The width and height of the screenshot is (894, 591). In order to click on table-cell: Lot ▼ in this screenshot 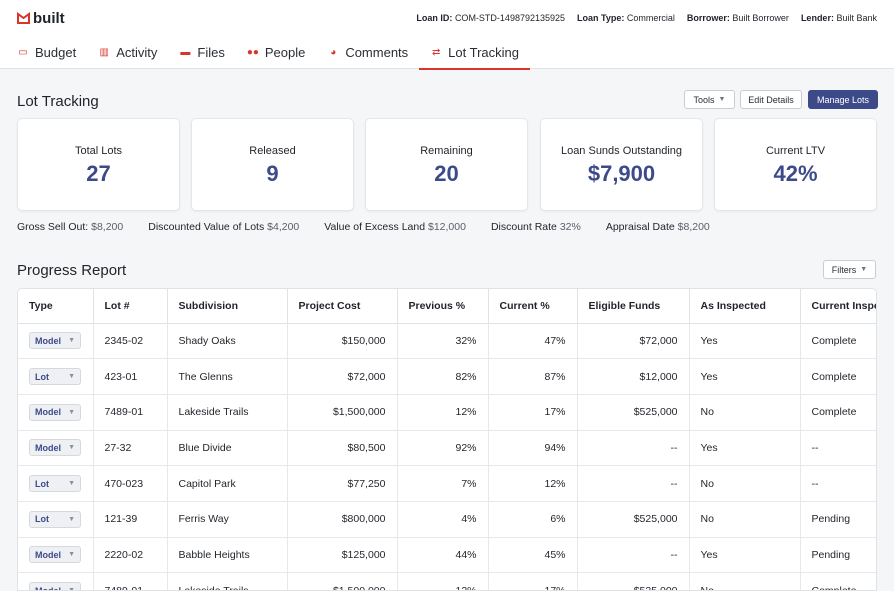, I will do `click(56, 519)`.